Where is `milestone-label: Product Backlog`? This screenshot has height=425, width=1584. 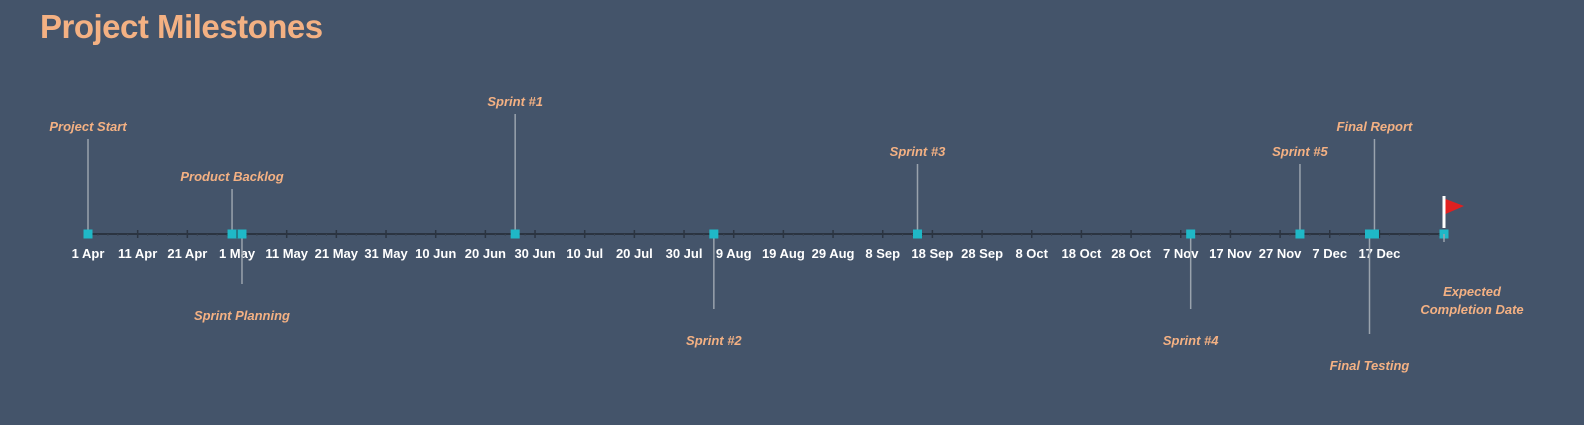
milestone-label: Product Backlog is located at coordinates (231, 176).